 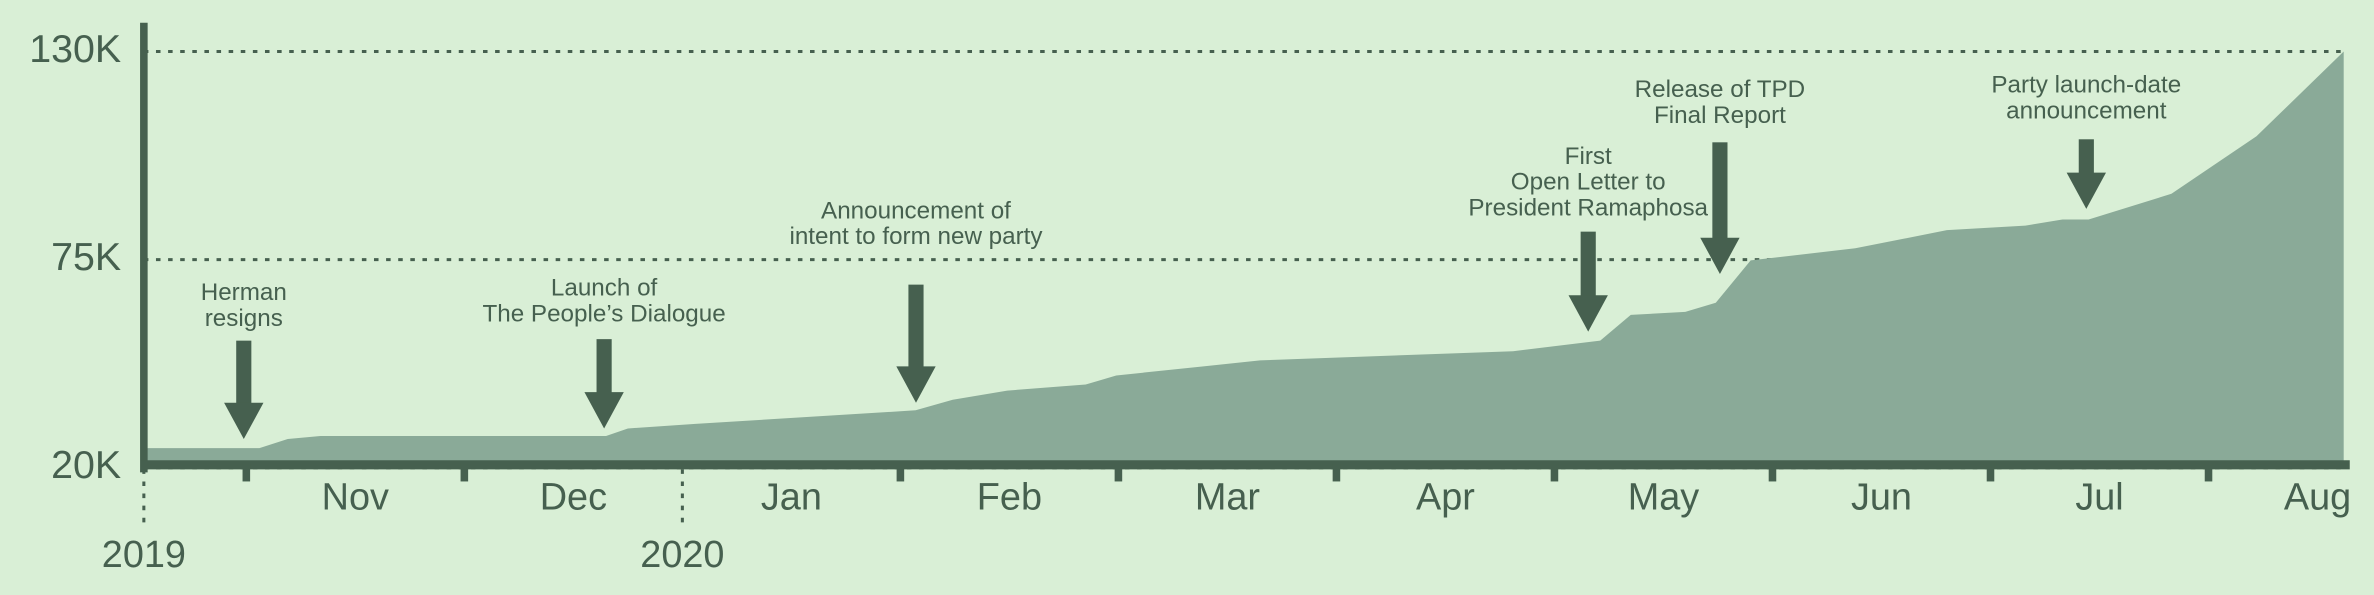 I want to click on x-tick-label: Jul, so click(x=2099, y=498).